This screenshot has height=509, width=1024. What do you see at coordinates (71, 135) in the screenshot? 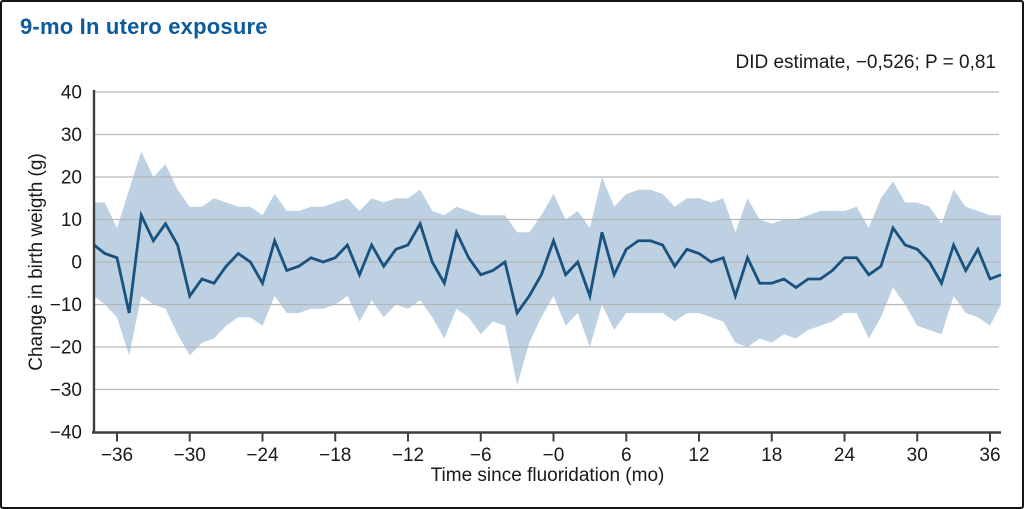
I see `y-tick-label: 30` at bounding box center [71, 135].